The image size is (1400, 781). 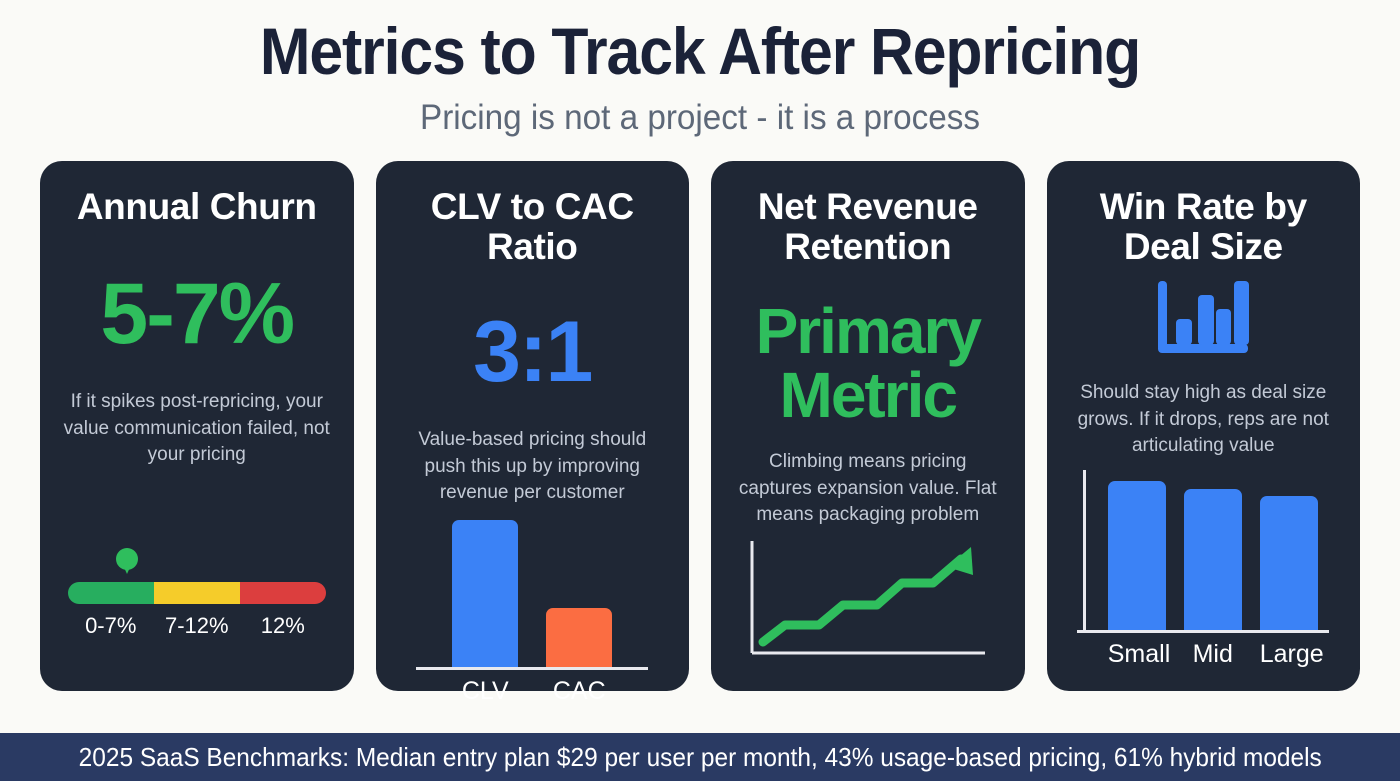 I want to click on bar-chart-icon, so click(x=1203, y=322).